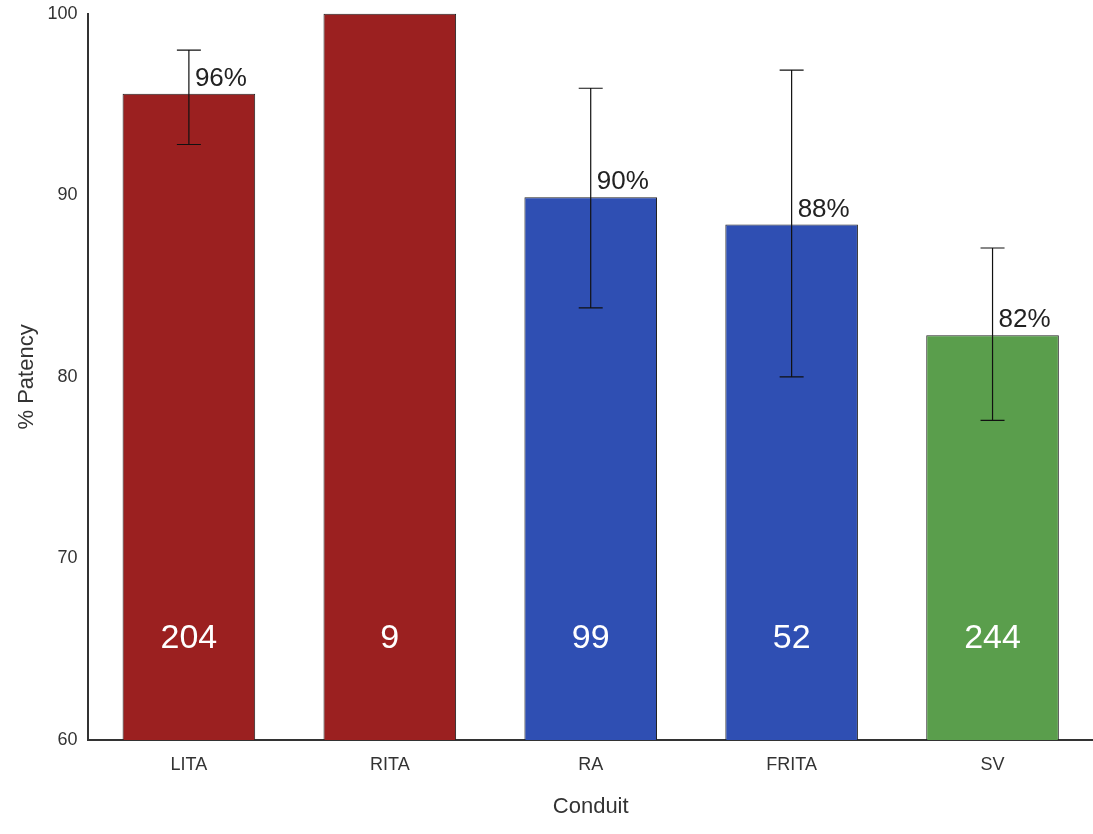  Describe the element at coordinates (992, 763) in the screenshot. I see `x-tick-label: SV` at that location.